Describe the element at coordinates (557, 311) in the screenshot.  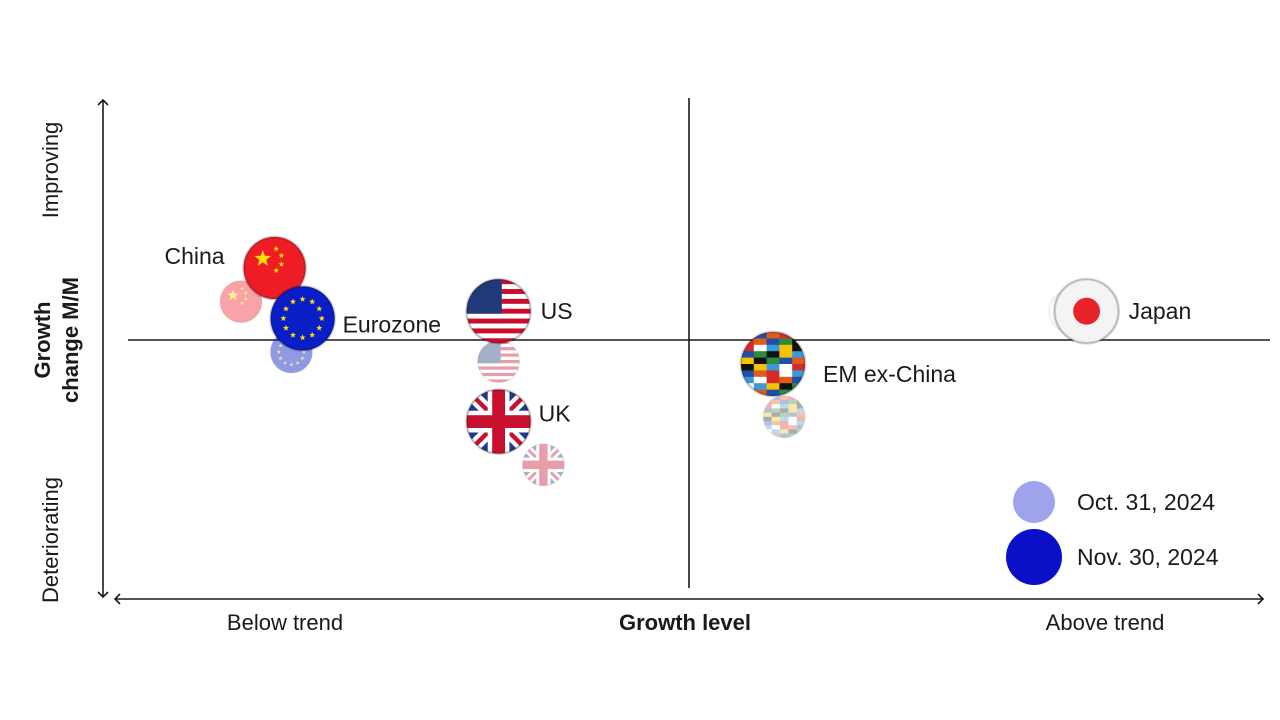
I see `label-us: US` at that location.